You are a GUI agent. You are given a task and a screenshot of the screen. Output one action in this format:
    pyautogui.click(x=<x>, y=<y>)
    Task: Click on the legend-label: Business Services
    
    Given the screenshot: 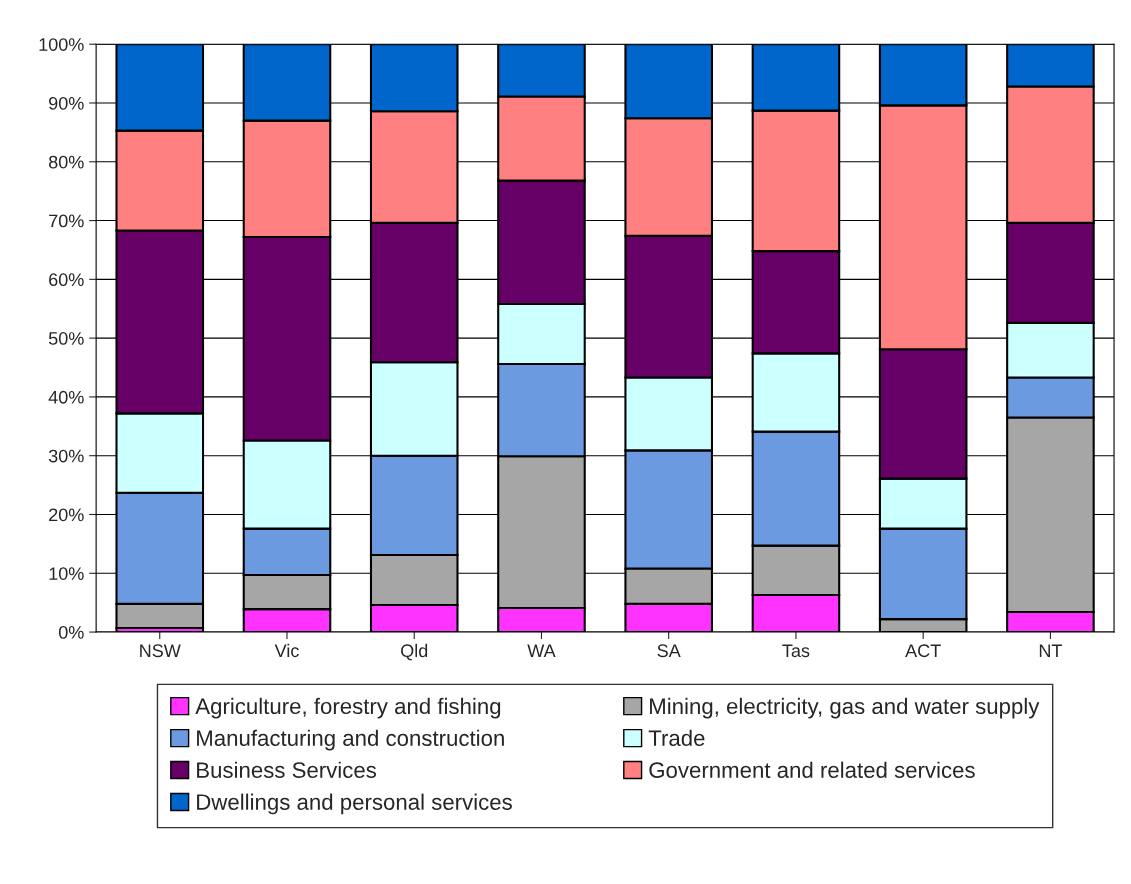 What is the action you would take?
    pyautogui.click(x=287, y=769)
    